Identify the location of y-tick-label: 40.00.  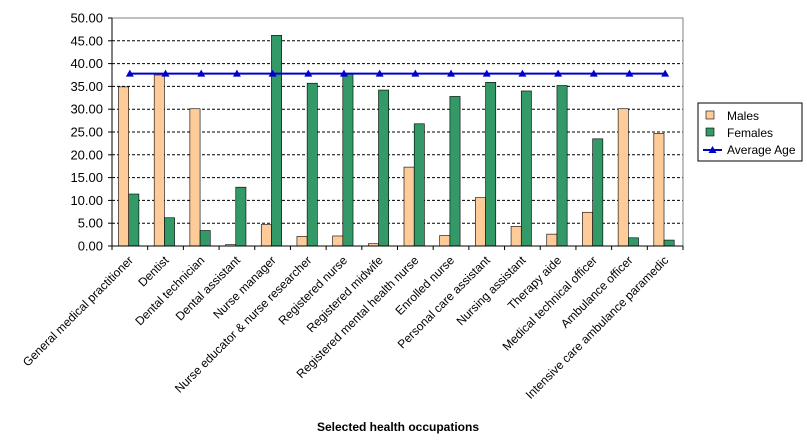
(86, 63).